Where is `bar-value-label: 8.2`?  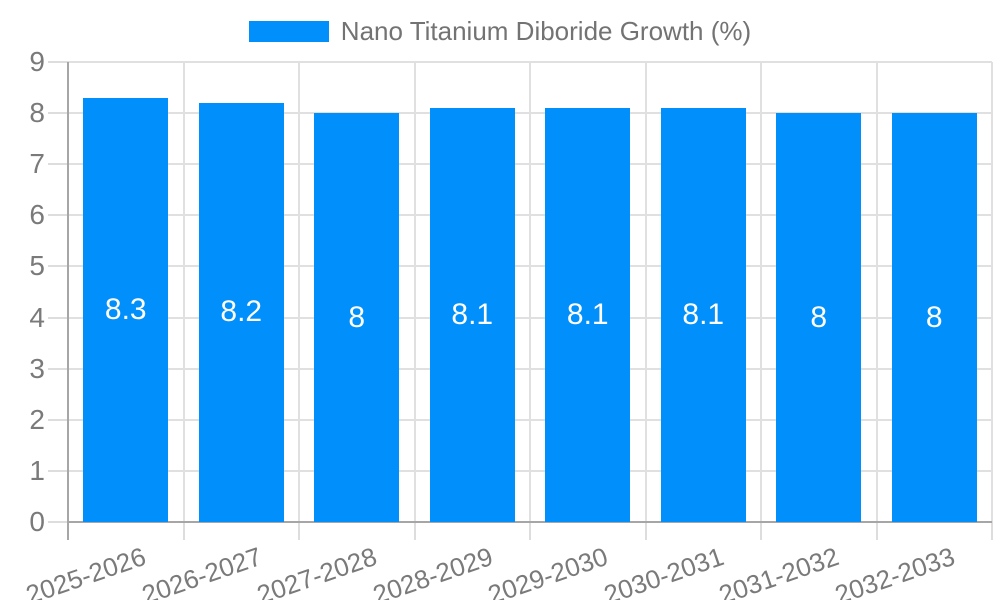
bar-value-label: 8.2 is located at coordinates (241, 312).